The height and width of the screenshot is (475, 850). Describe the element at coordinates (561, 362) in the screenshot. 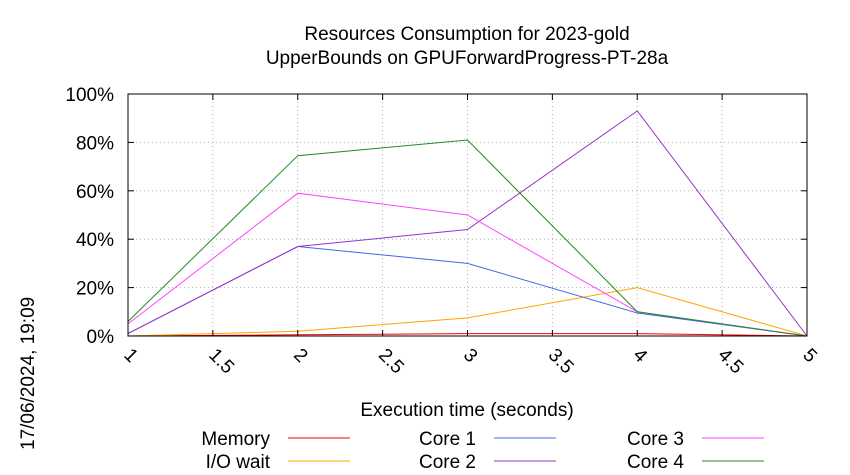

I see `x-tick-label: 3.5` at that location.